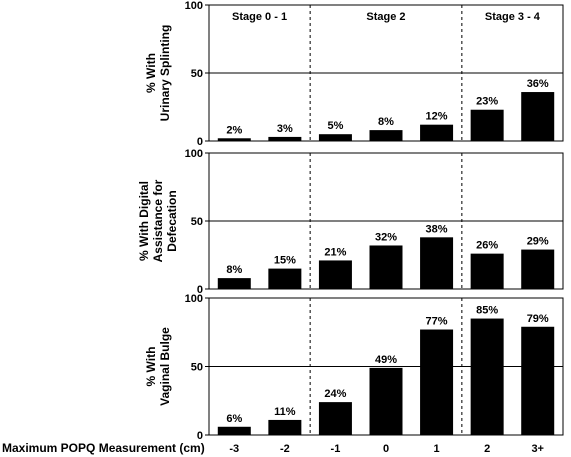 This screenshot has width=571, height=457. What do you see at coordinates (144, 221) in the screenshot?
I see `y-axis-label: % With Digital` at bounding box center [144, 221].